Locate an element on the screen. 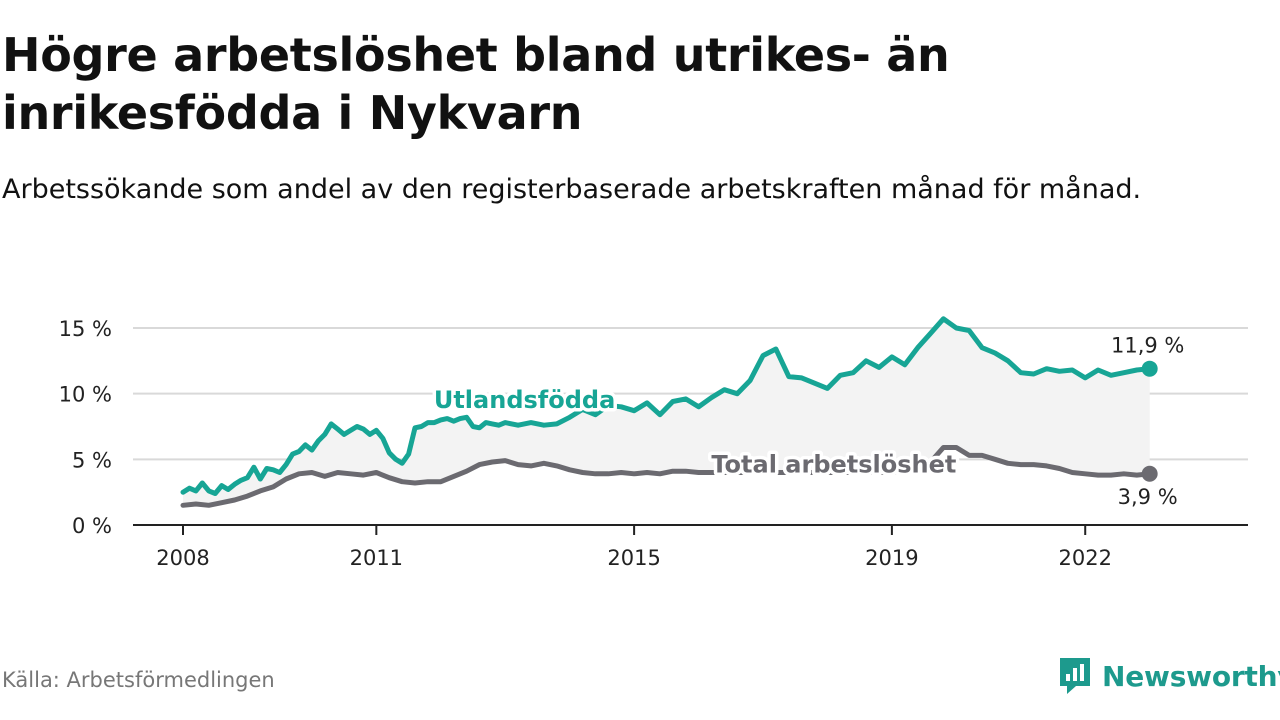  brand-name: Newsworthy is located at coordinates (1191, 676).